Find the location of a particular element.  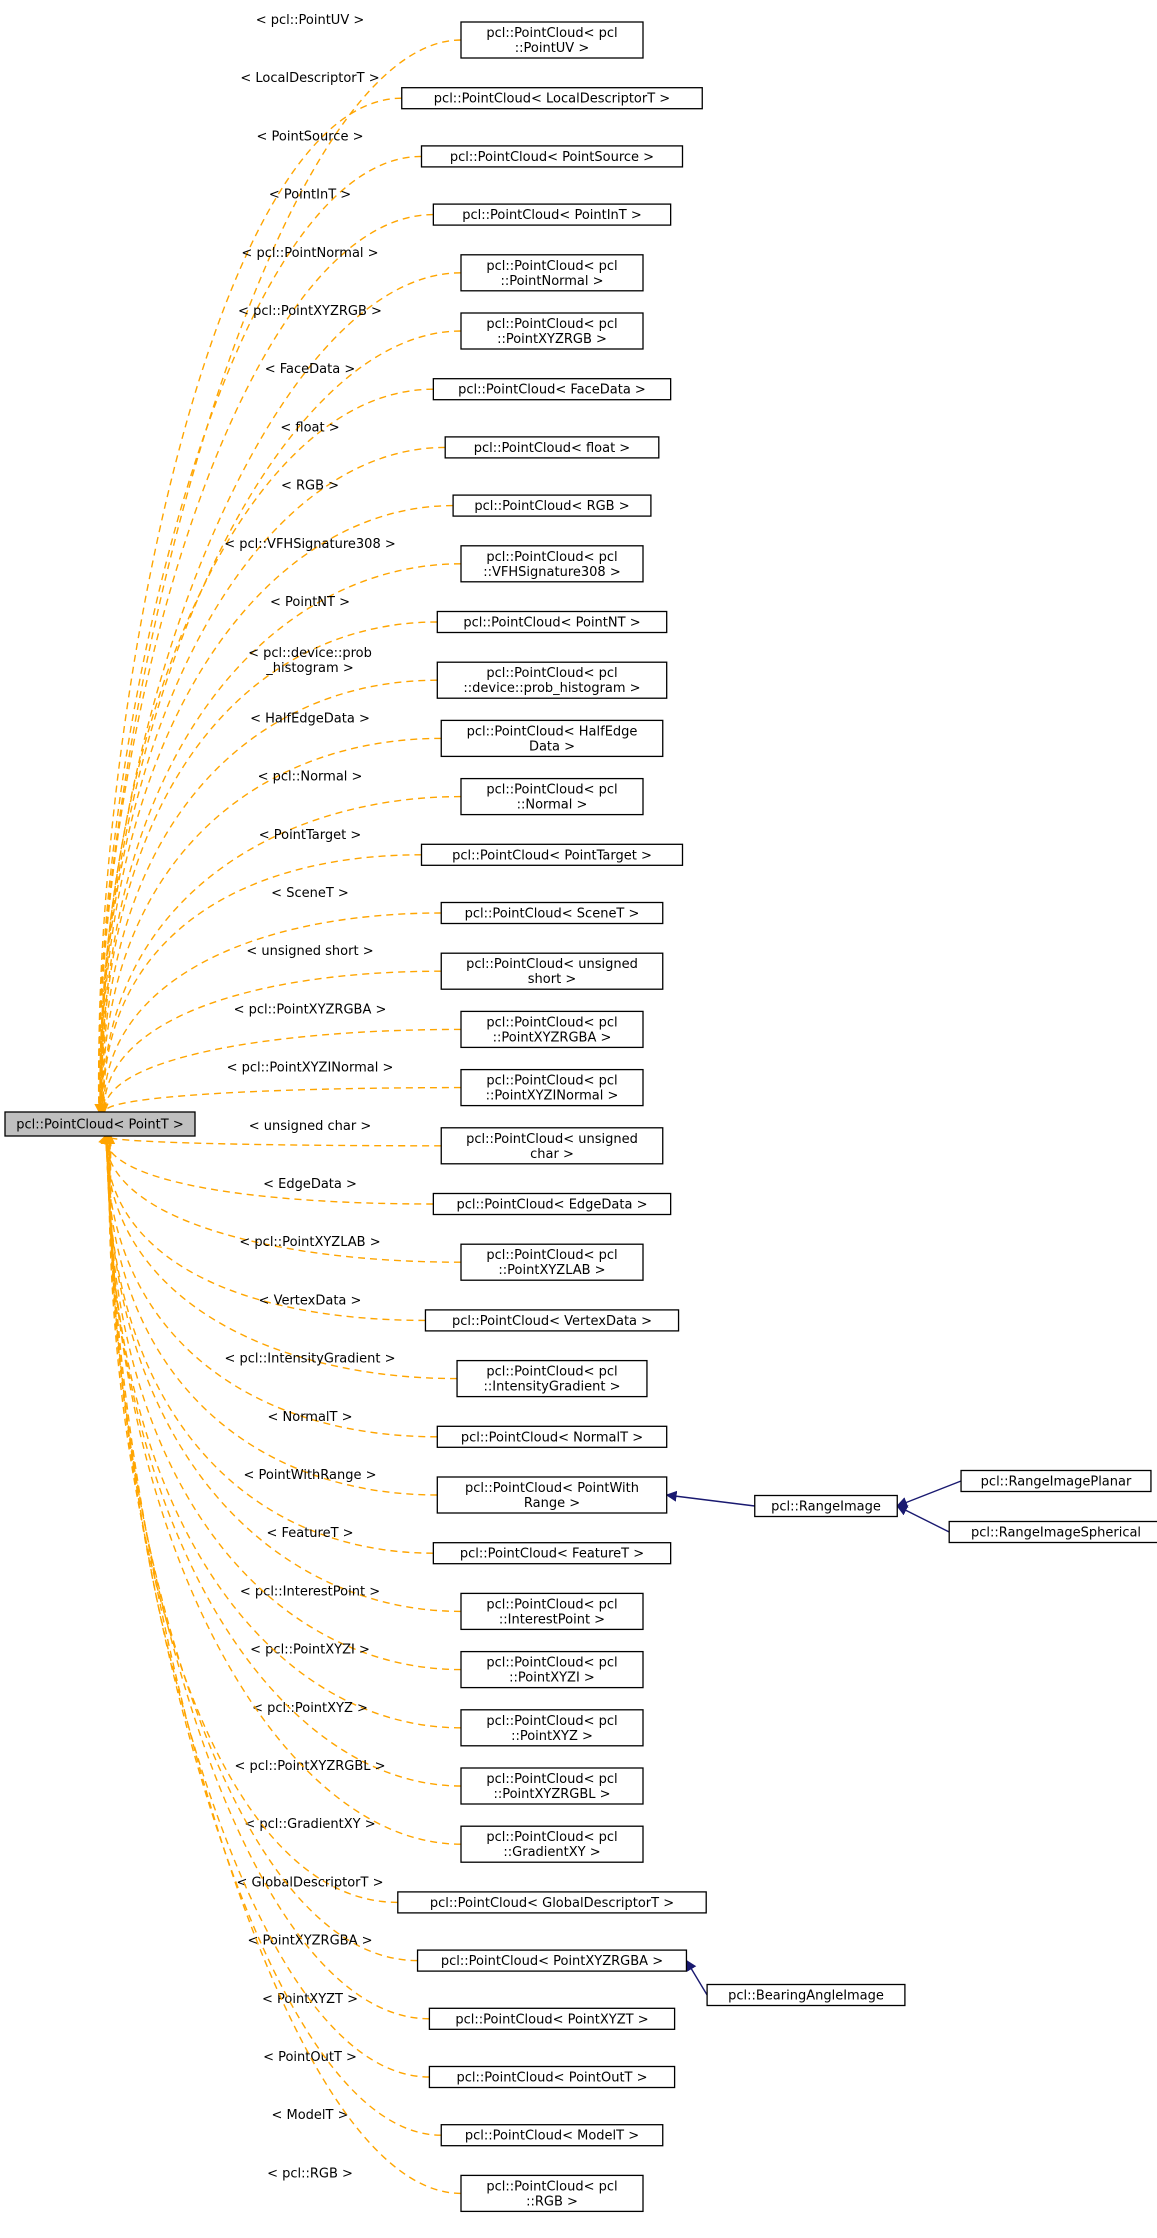

template-argument-label: < GlobalDescriptorT > is located at coordinates (310, 1882).